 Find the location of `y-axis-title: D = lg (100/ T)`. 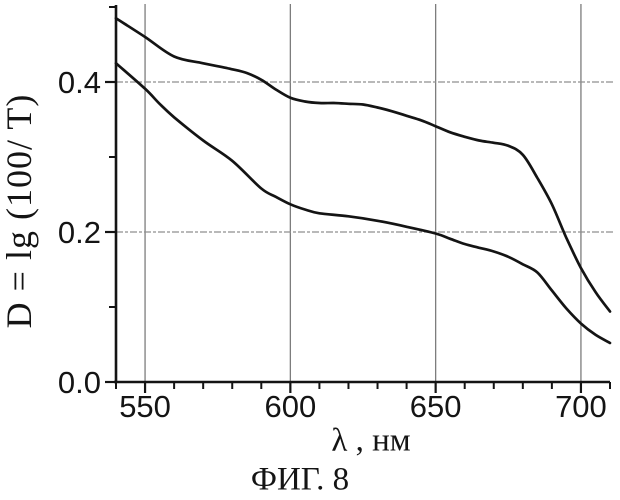

y-axis-title: D = lg (100/ T) is located at coordinates (19, 211).